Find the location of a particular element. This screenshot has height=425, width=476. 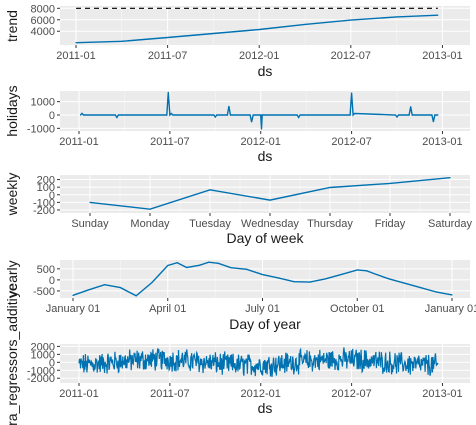

panel-extra-regressors-x-ticks: 2011-01 2011-07 2012-01 2012-07 2013-01 is located at coordinates (261, 391).